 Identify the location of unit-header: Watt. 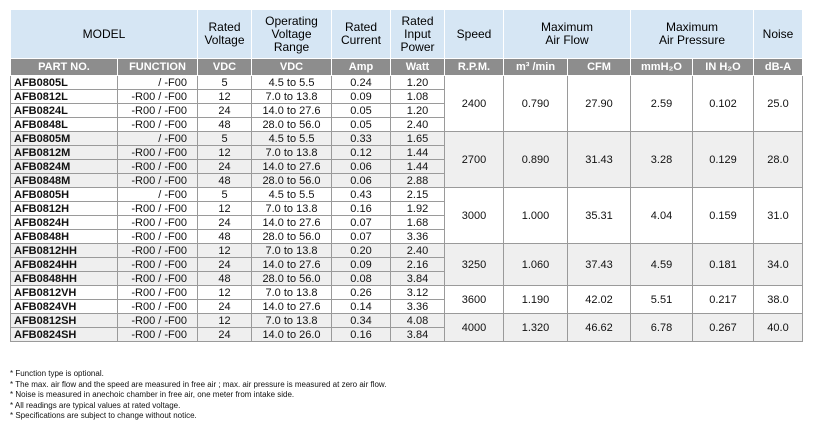
(417, 67).